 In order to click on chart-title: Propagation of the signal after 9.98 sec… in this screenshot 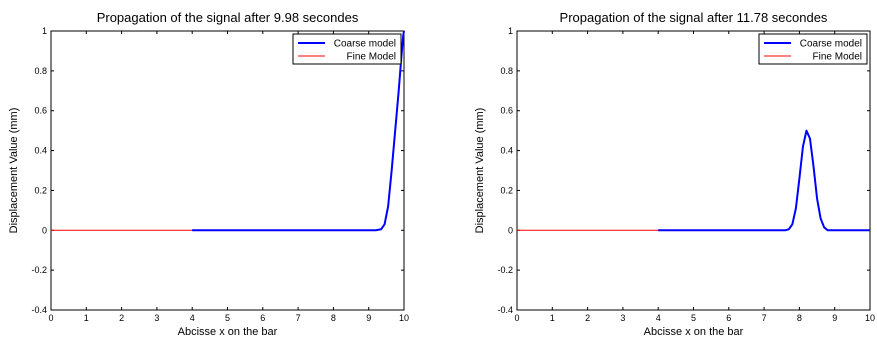, I will do `click(228, 17)`.